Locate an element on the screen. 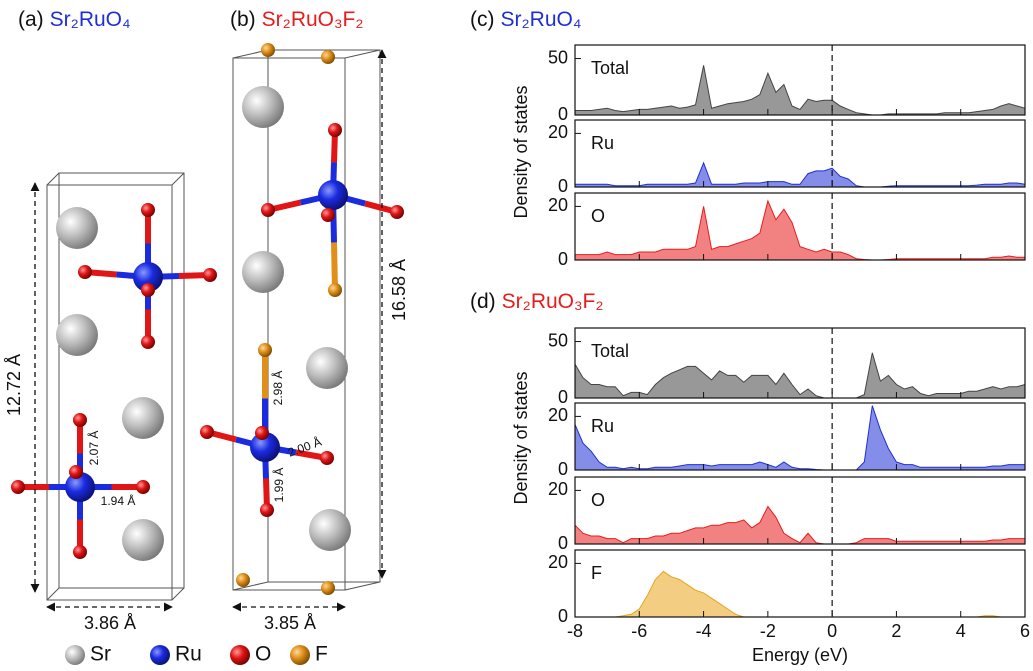  x-tick-label: 2 is located at coordinates (896, 631).